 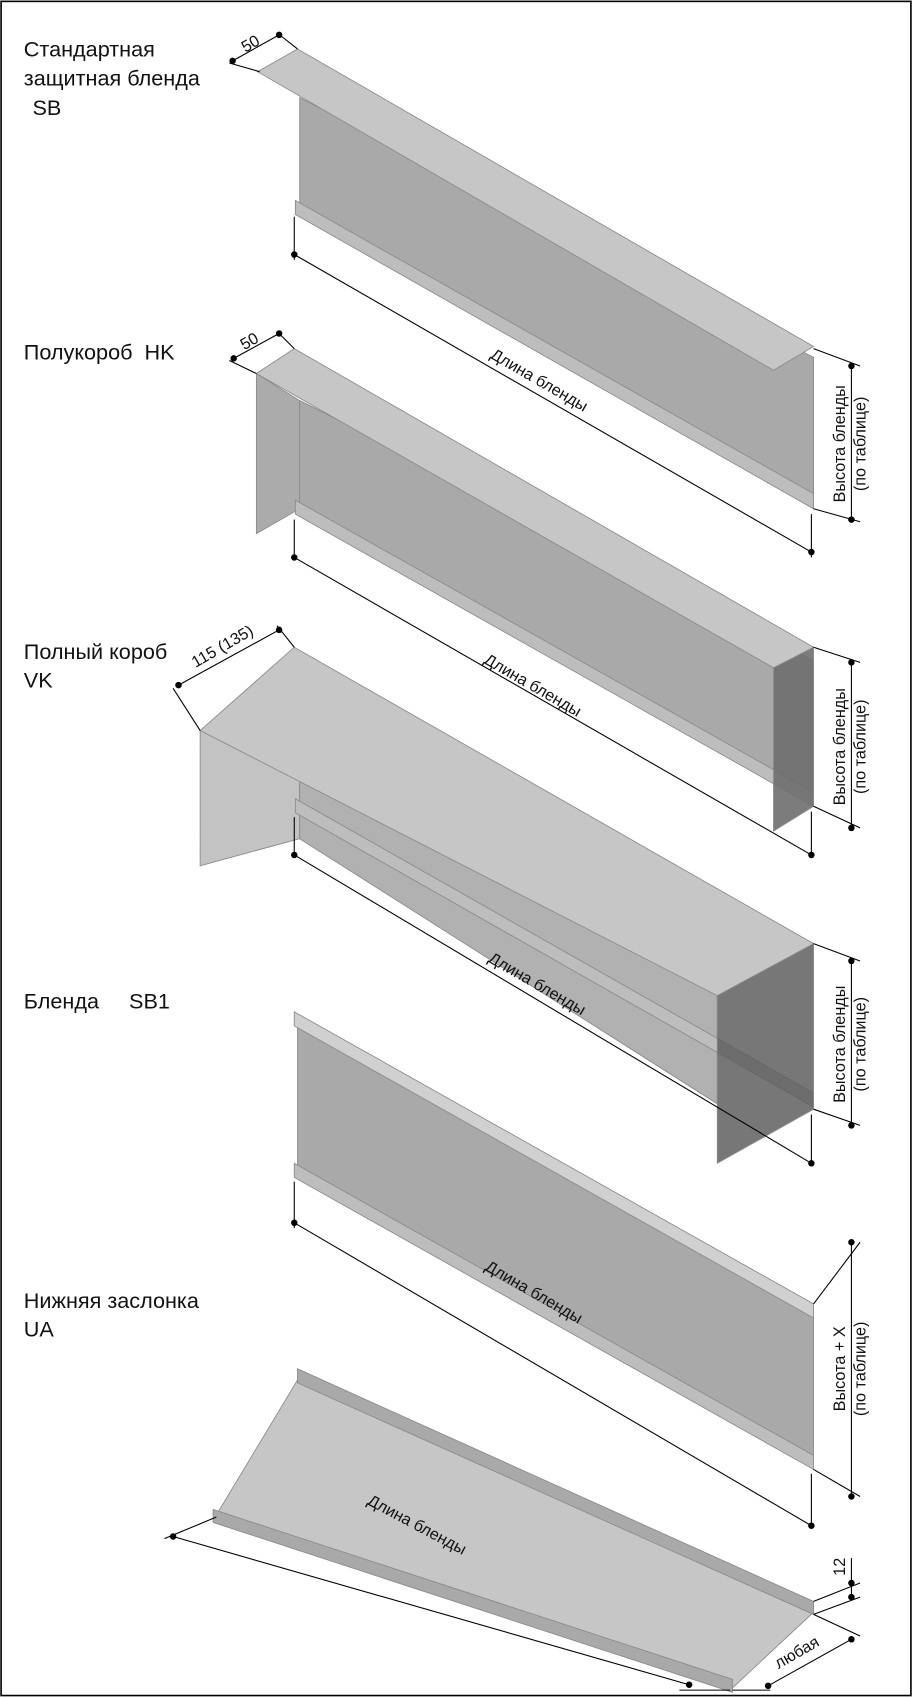 What do you see at coordinates (112, 1300) in the screenshot?
I see `title: Нижняя заслонка` at bounding box center [112, 1300].